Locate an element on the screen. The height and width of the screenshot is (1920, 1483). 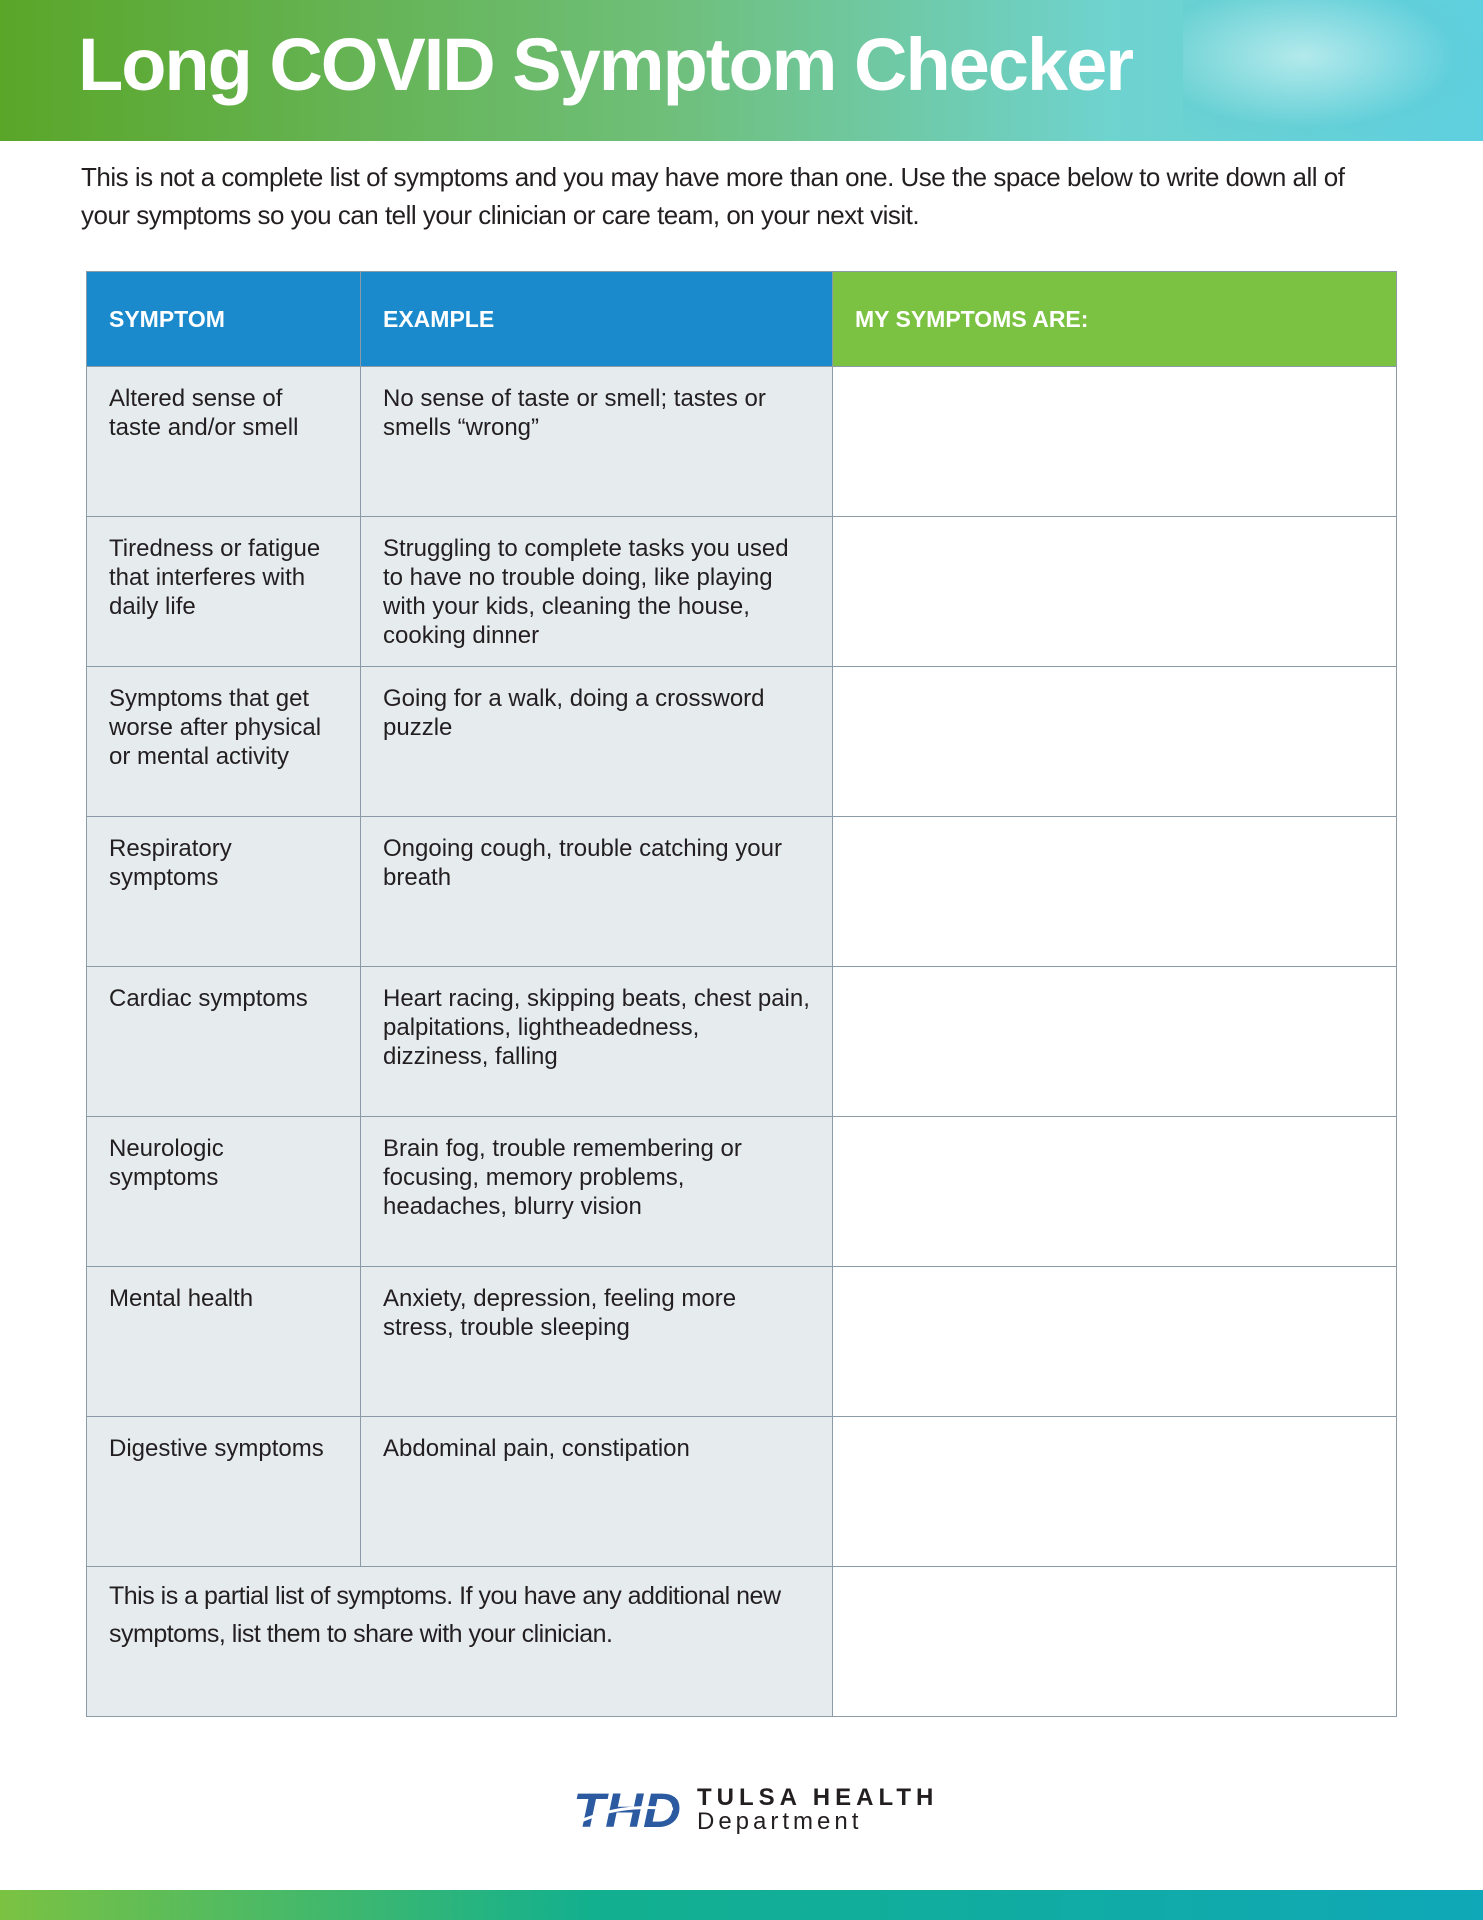
symptom-cell: Altered sense of taste and/or smell is located at coordinates (223, 441).